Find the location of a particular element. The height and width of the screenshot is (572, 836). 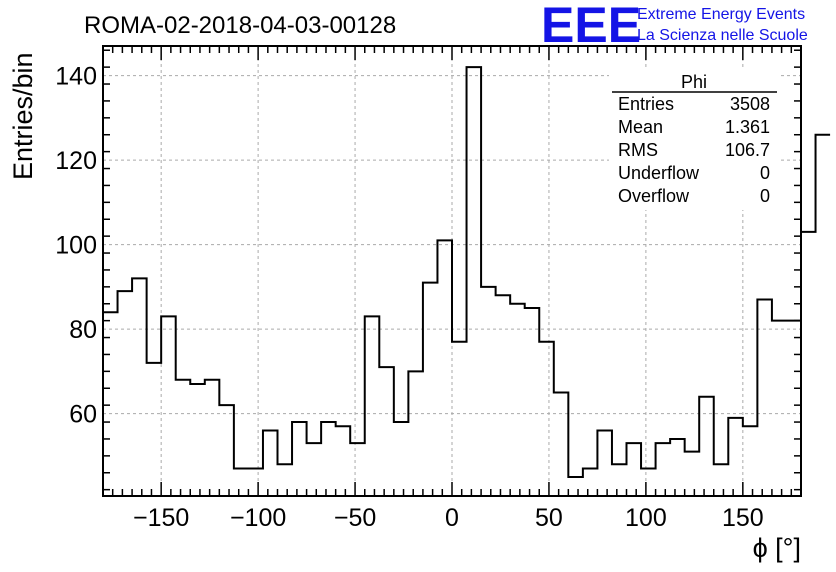

y-tick-label: 100 is located at coordinates (76, 246).